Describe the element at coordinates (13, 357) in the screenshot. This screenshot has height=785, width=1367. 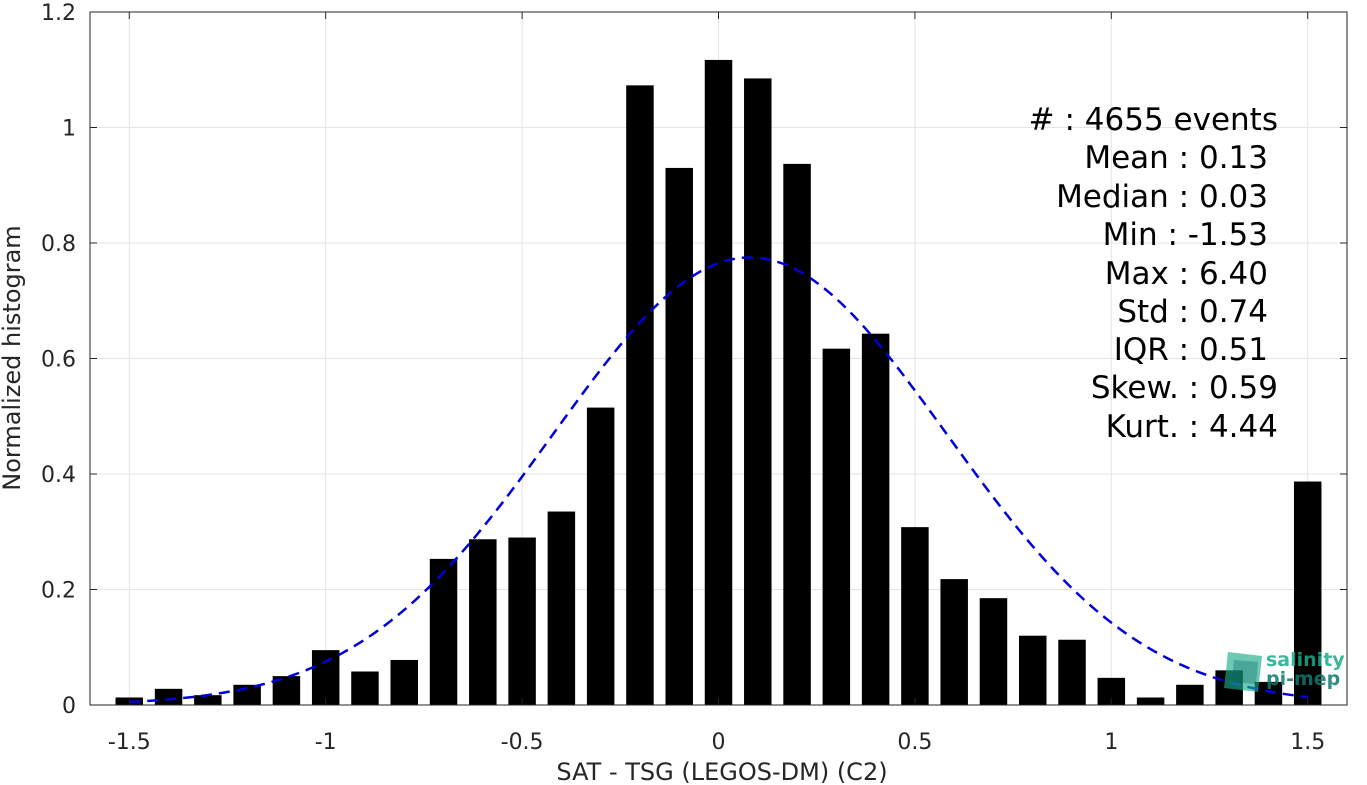
I see `y-axis-label: Normalized histogram` at that location.